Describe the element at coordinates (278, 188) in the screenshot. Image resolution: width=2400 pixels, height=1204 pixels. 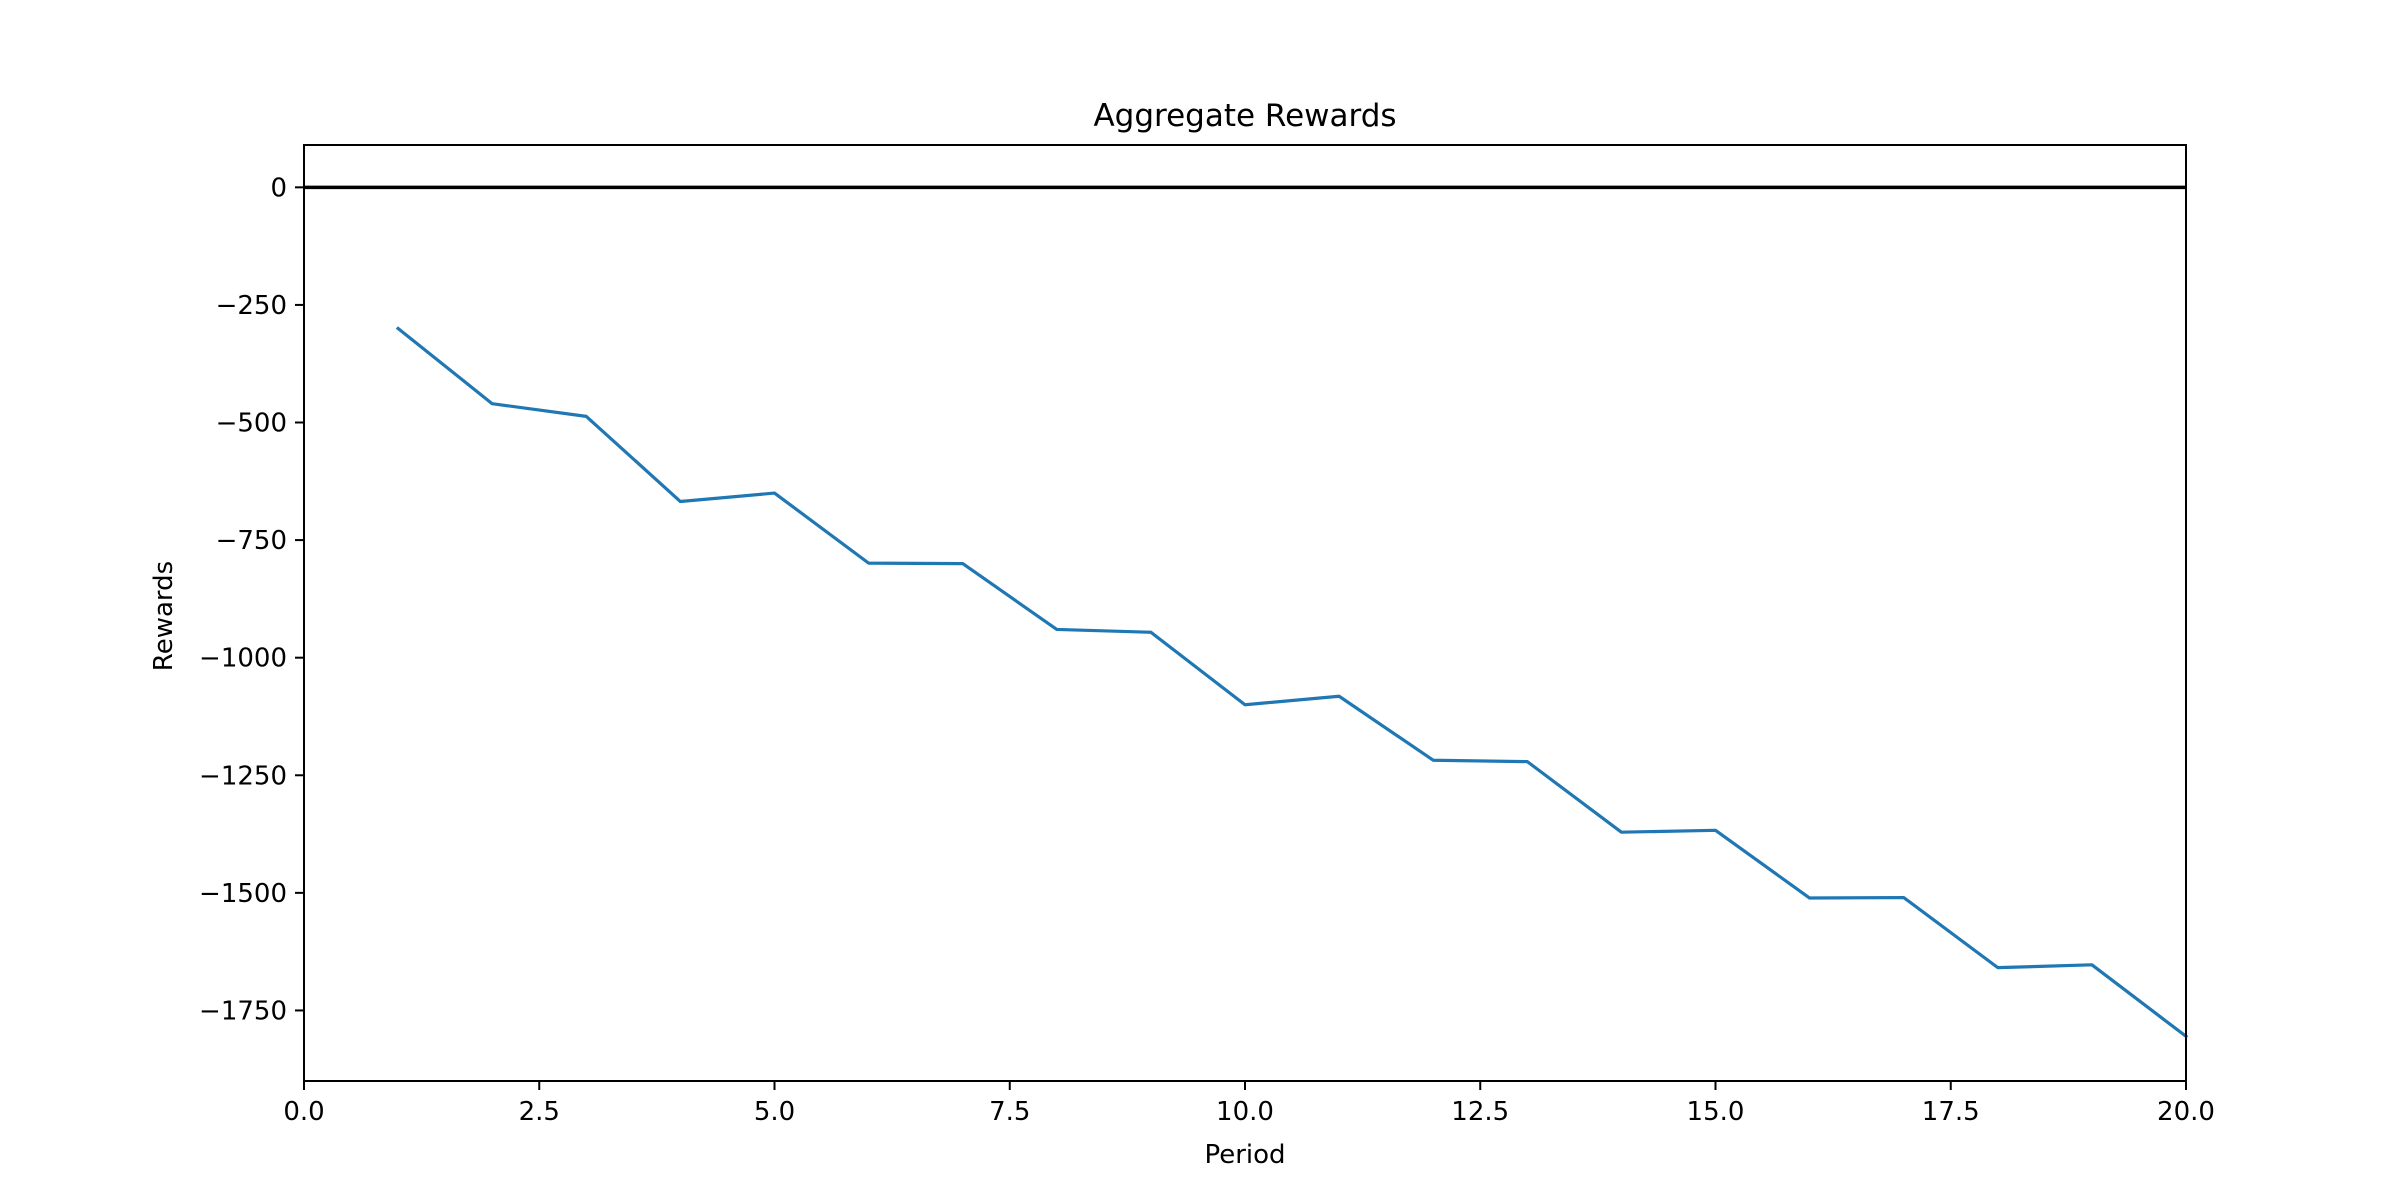
I see `y-tick-label: 0` at that location.